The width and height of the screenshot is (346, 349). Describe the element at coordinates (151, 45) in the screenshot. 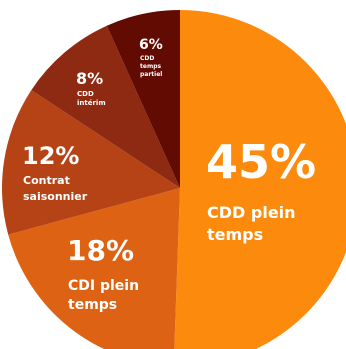

I see `slice-percent: 6%` at that location.